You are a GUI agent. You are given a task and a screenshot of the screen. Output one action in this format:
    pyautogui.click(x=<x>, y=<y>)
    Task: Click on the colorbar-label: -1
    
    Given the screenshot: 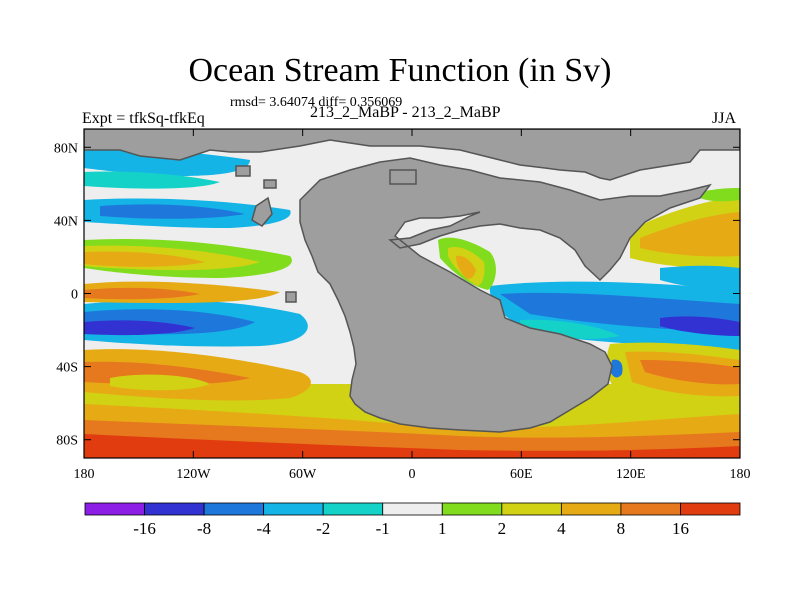 What is the action you would take?
    pyautogui.click(x=383, y=528)
    